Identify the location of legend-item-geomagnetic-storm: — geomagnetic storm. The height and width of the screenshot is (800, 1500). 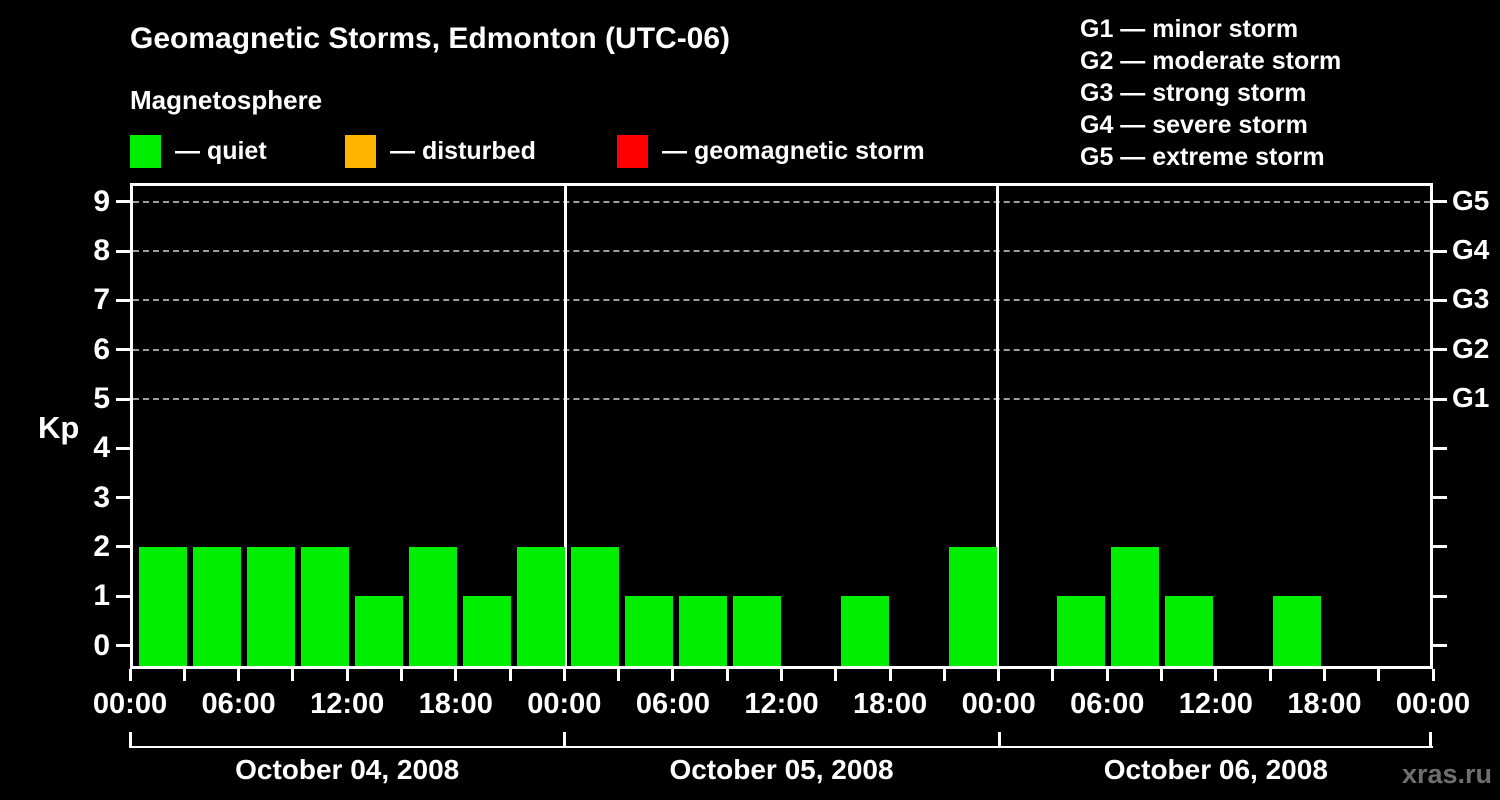
(771, 151).